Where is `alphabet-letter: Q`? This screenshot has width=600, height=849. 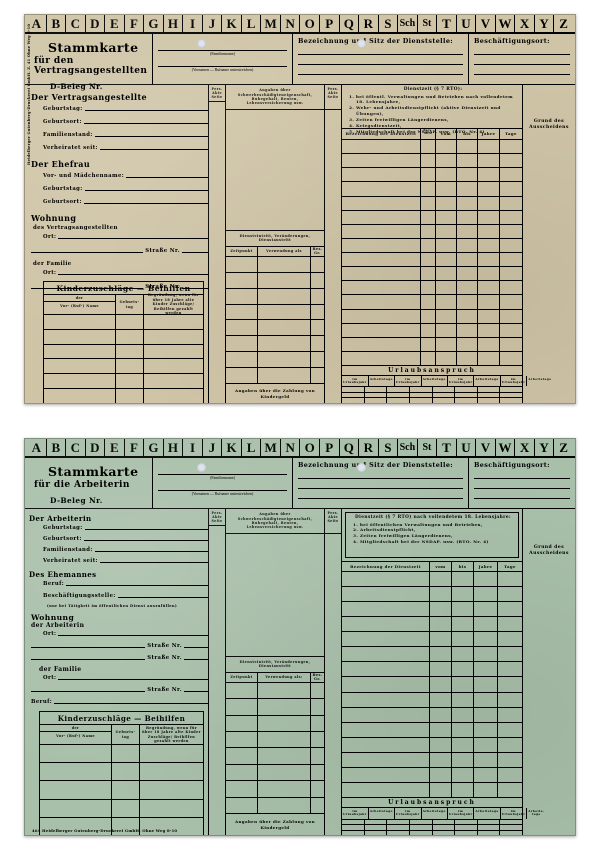
alphabet-letter: Q is located at coordinates (350, 447).